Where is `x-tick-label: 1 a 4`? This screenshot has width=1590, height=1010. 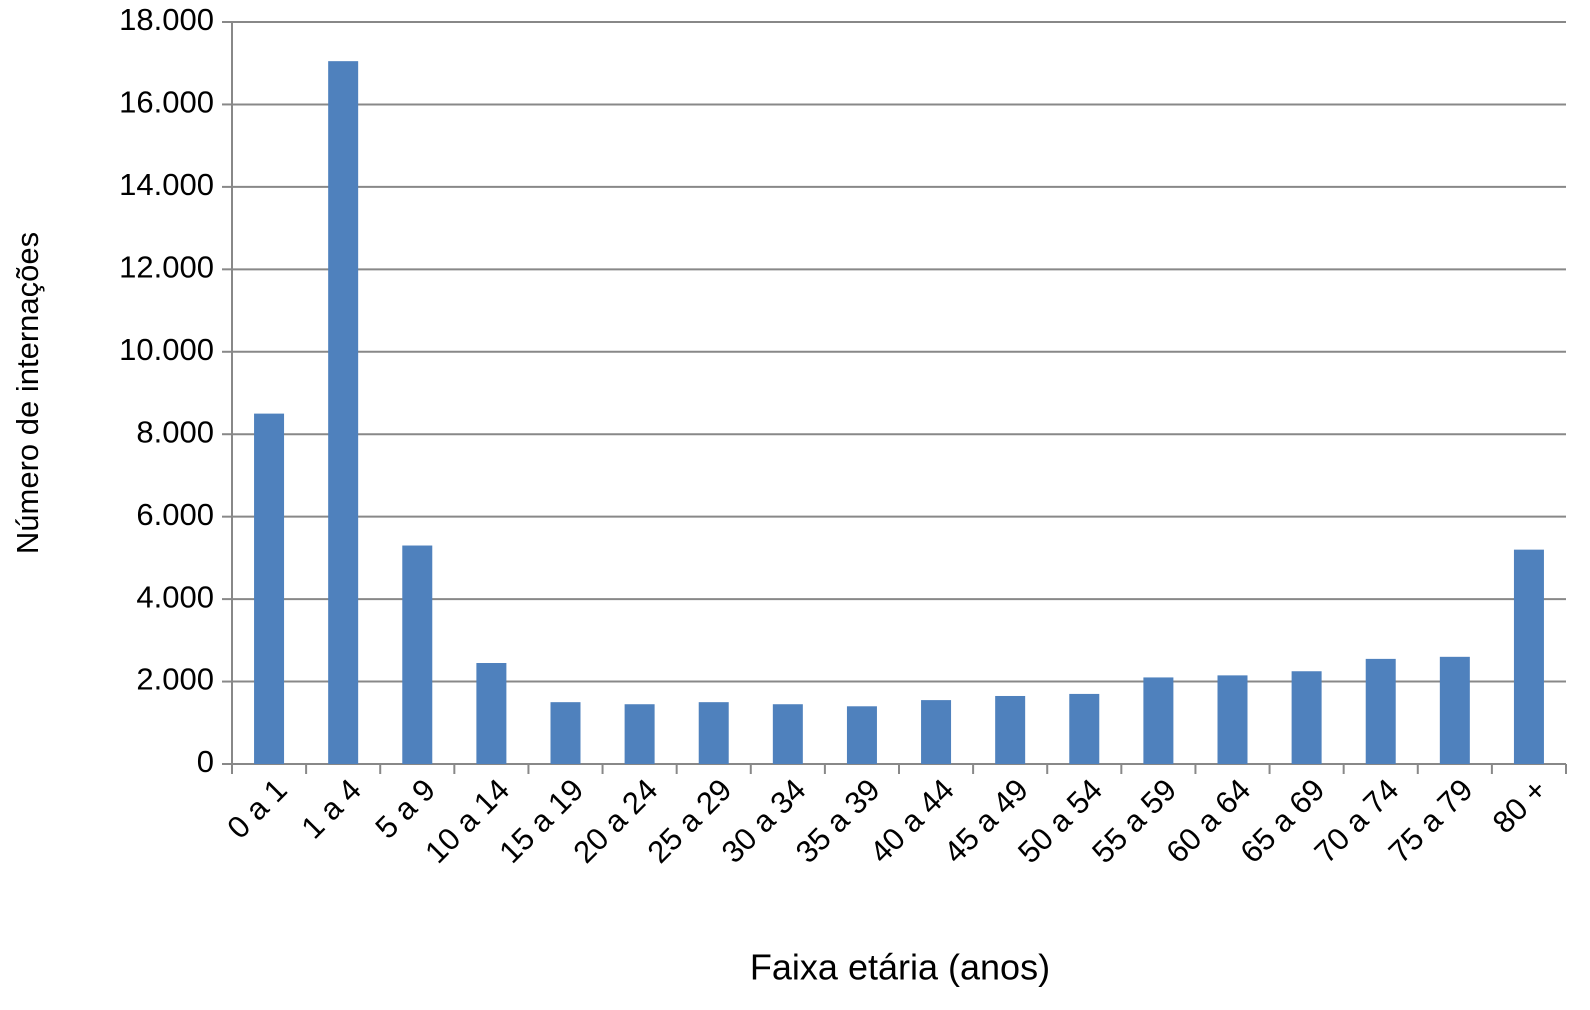
x-tick-label: 1 a 4 is located at coordinates (331, 809).